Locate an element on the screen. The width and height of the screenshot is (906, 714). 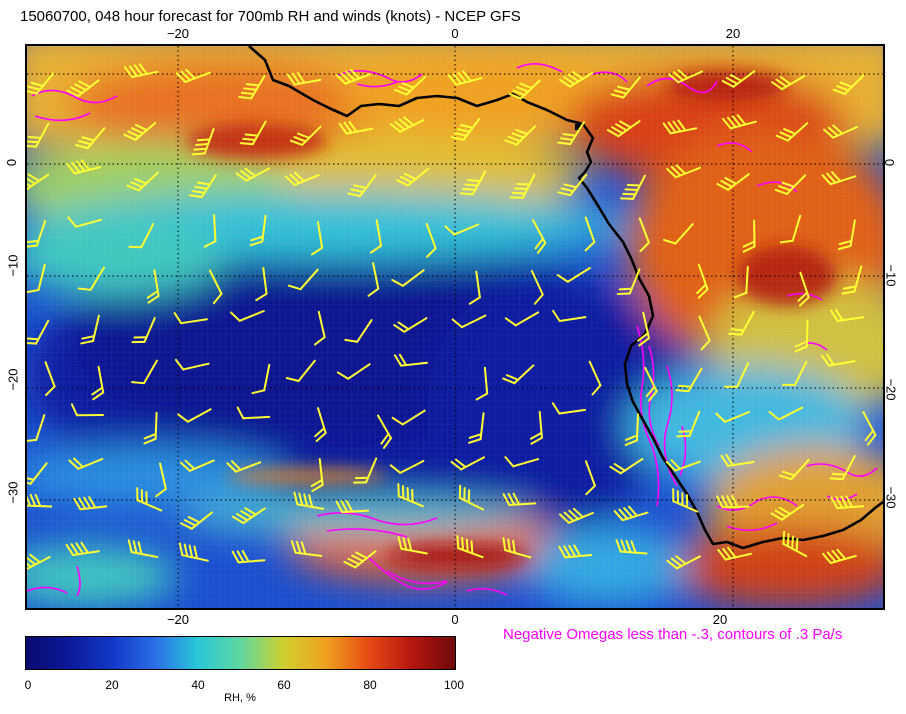
lon-tick-top: −20 is located at coordinates (178, 33).